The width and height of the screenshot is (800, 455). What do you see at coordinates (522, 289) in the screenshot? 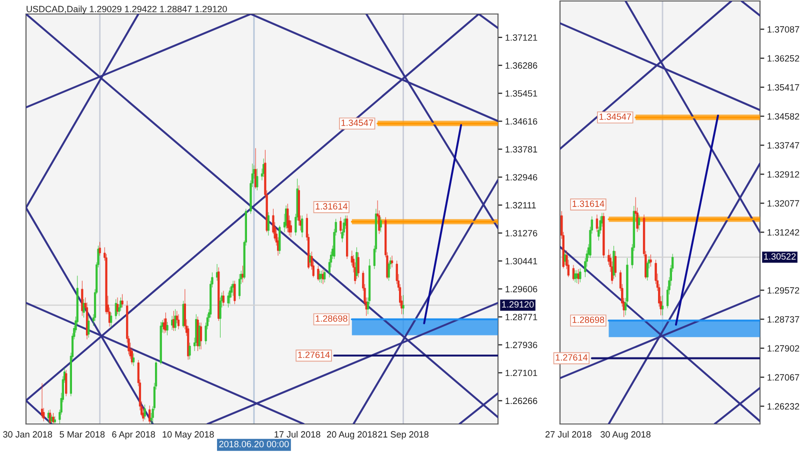
I see `y-tick-label: 1.29606` at bounding box center [522, 289].